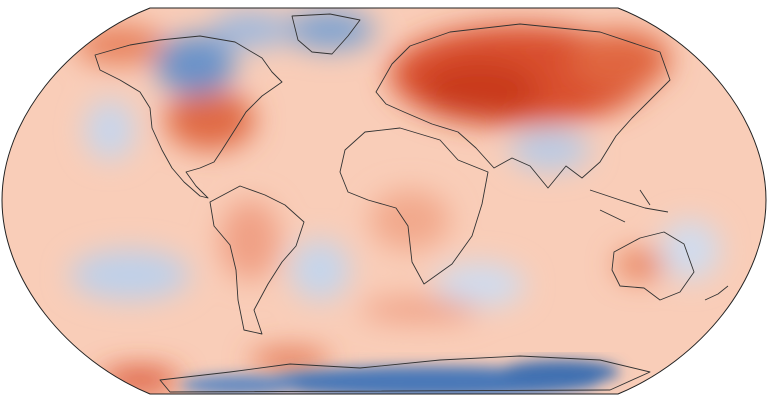  Describe the element at coordinates (629, 206) in the screenshot. I see `coastline-islands-se-asia` at that location.